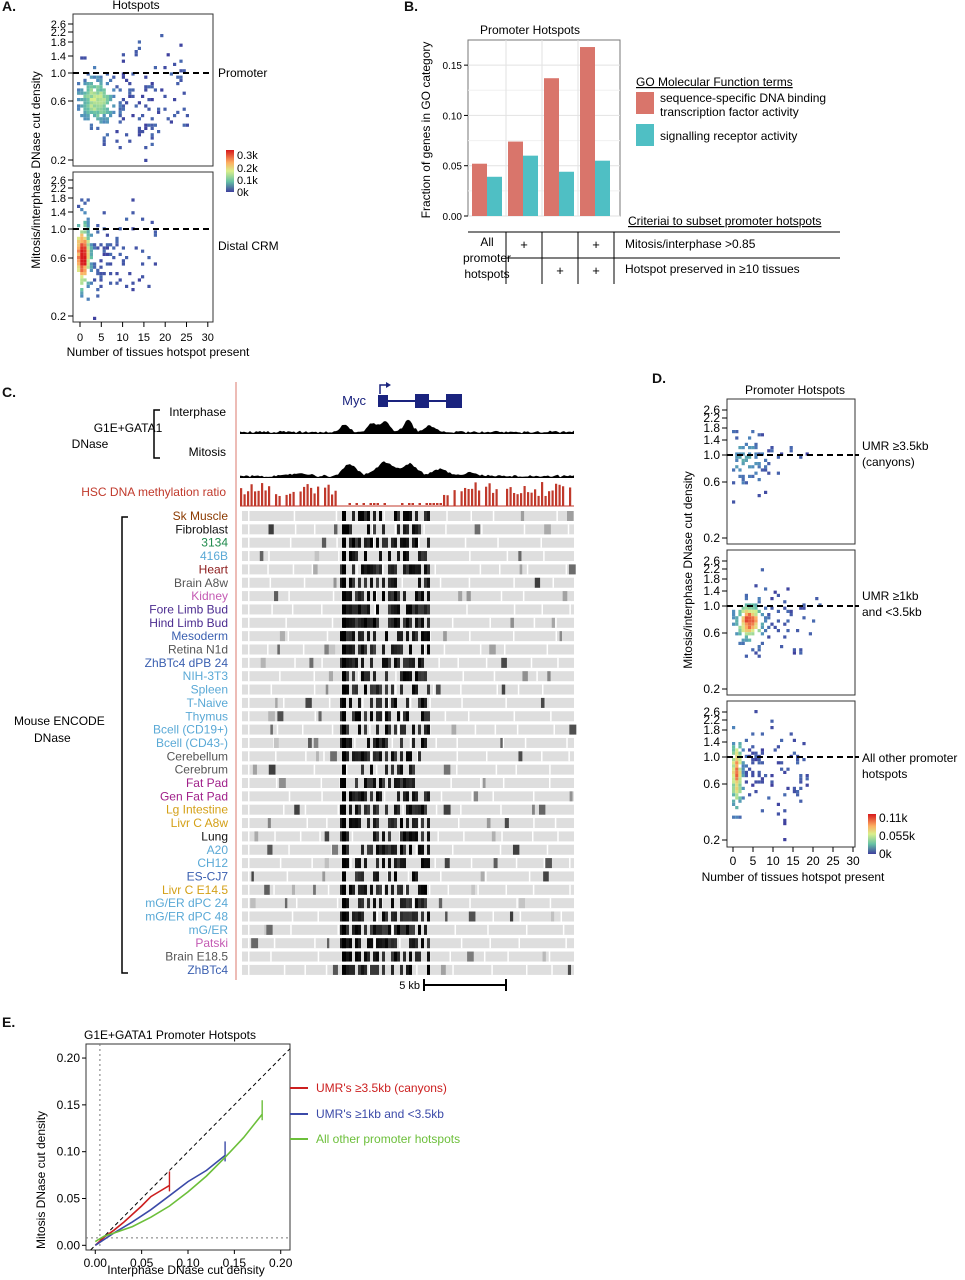 This screenshot has width=965, height=1280. What do you see at coordinates (728, 136) in the screenshot?
I see `panel-b-legend-label: signalling receptor activity` at bounding box center [728, 136].